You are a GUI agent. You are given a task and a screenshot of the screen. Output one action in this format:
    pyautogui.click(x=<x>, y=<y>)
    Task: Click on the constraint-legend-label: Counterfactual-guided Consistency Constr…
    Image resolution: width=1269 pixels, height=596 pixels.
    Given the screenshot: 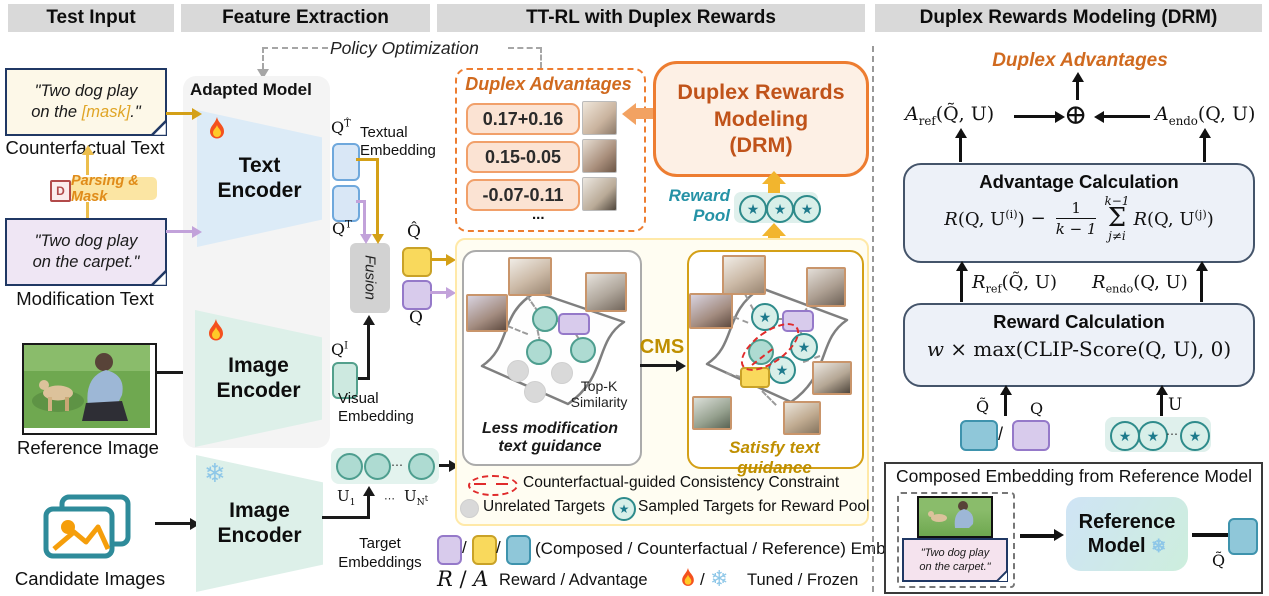 What is the action you would take?
    pyautogui.click(x=681, y=482)
    